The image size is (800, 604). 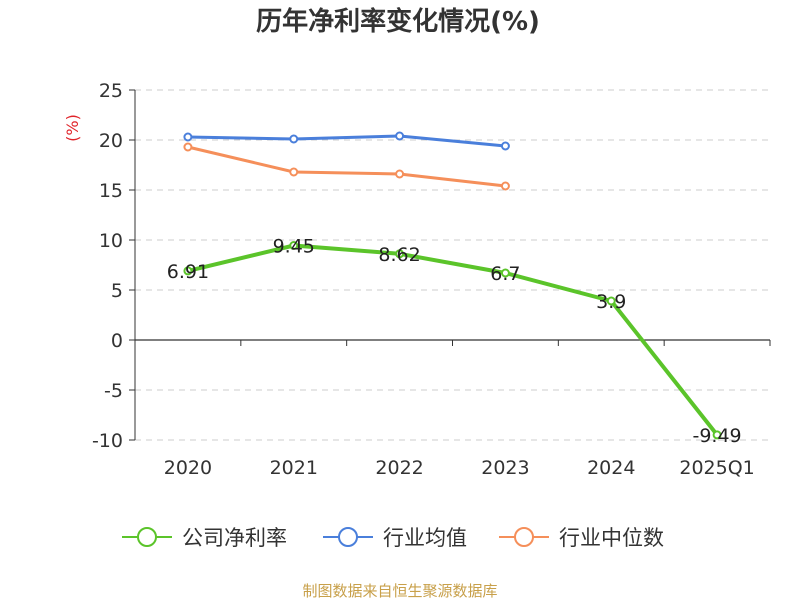 I want to click on data-label: -9.49, so click(x=716, y=436).